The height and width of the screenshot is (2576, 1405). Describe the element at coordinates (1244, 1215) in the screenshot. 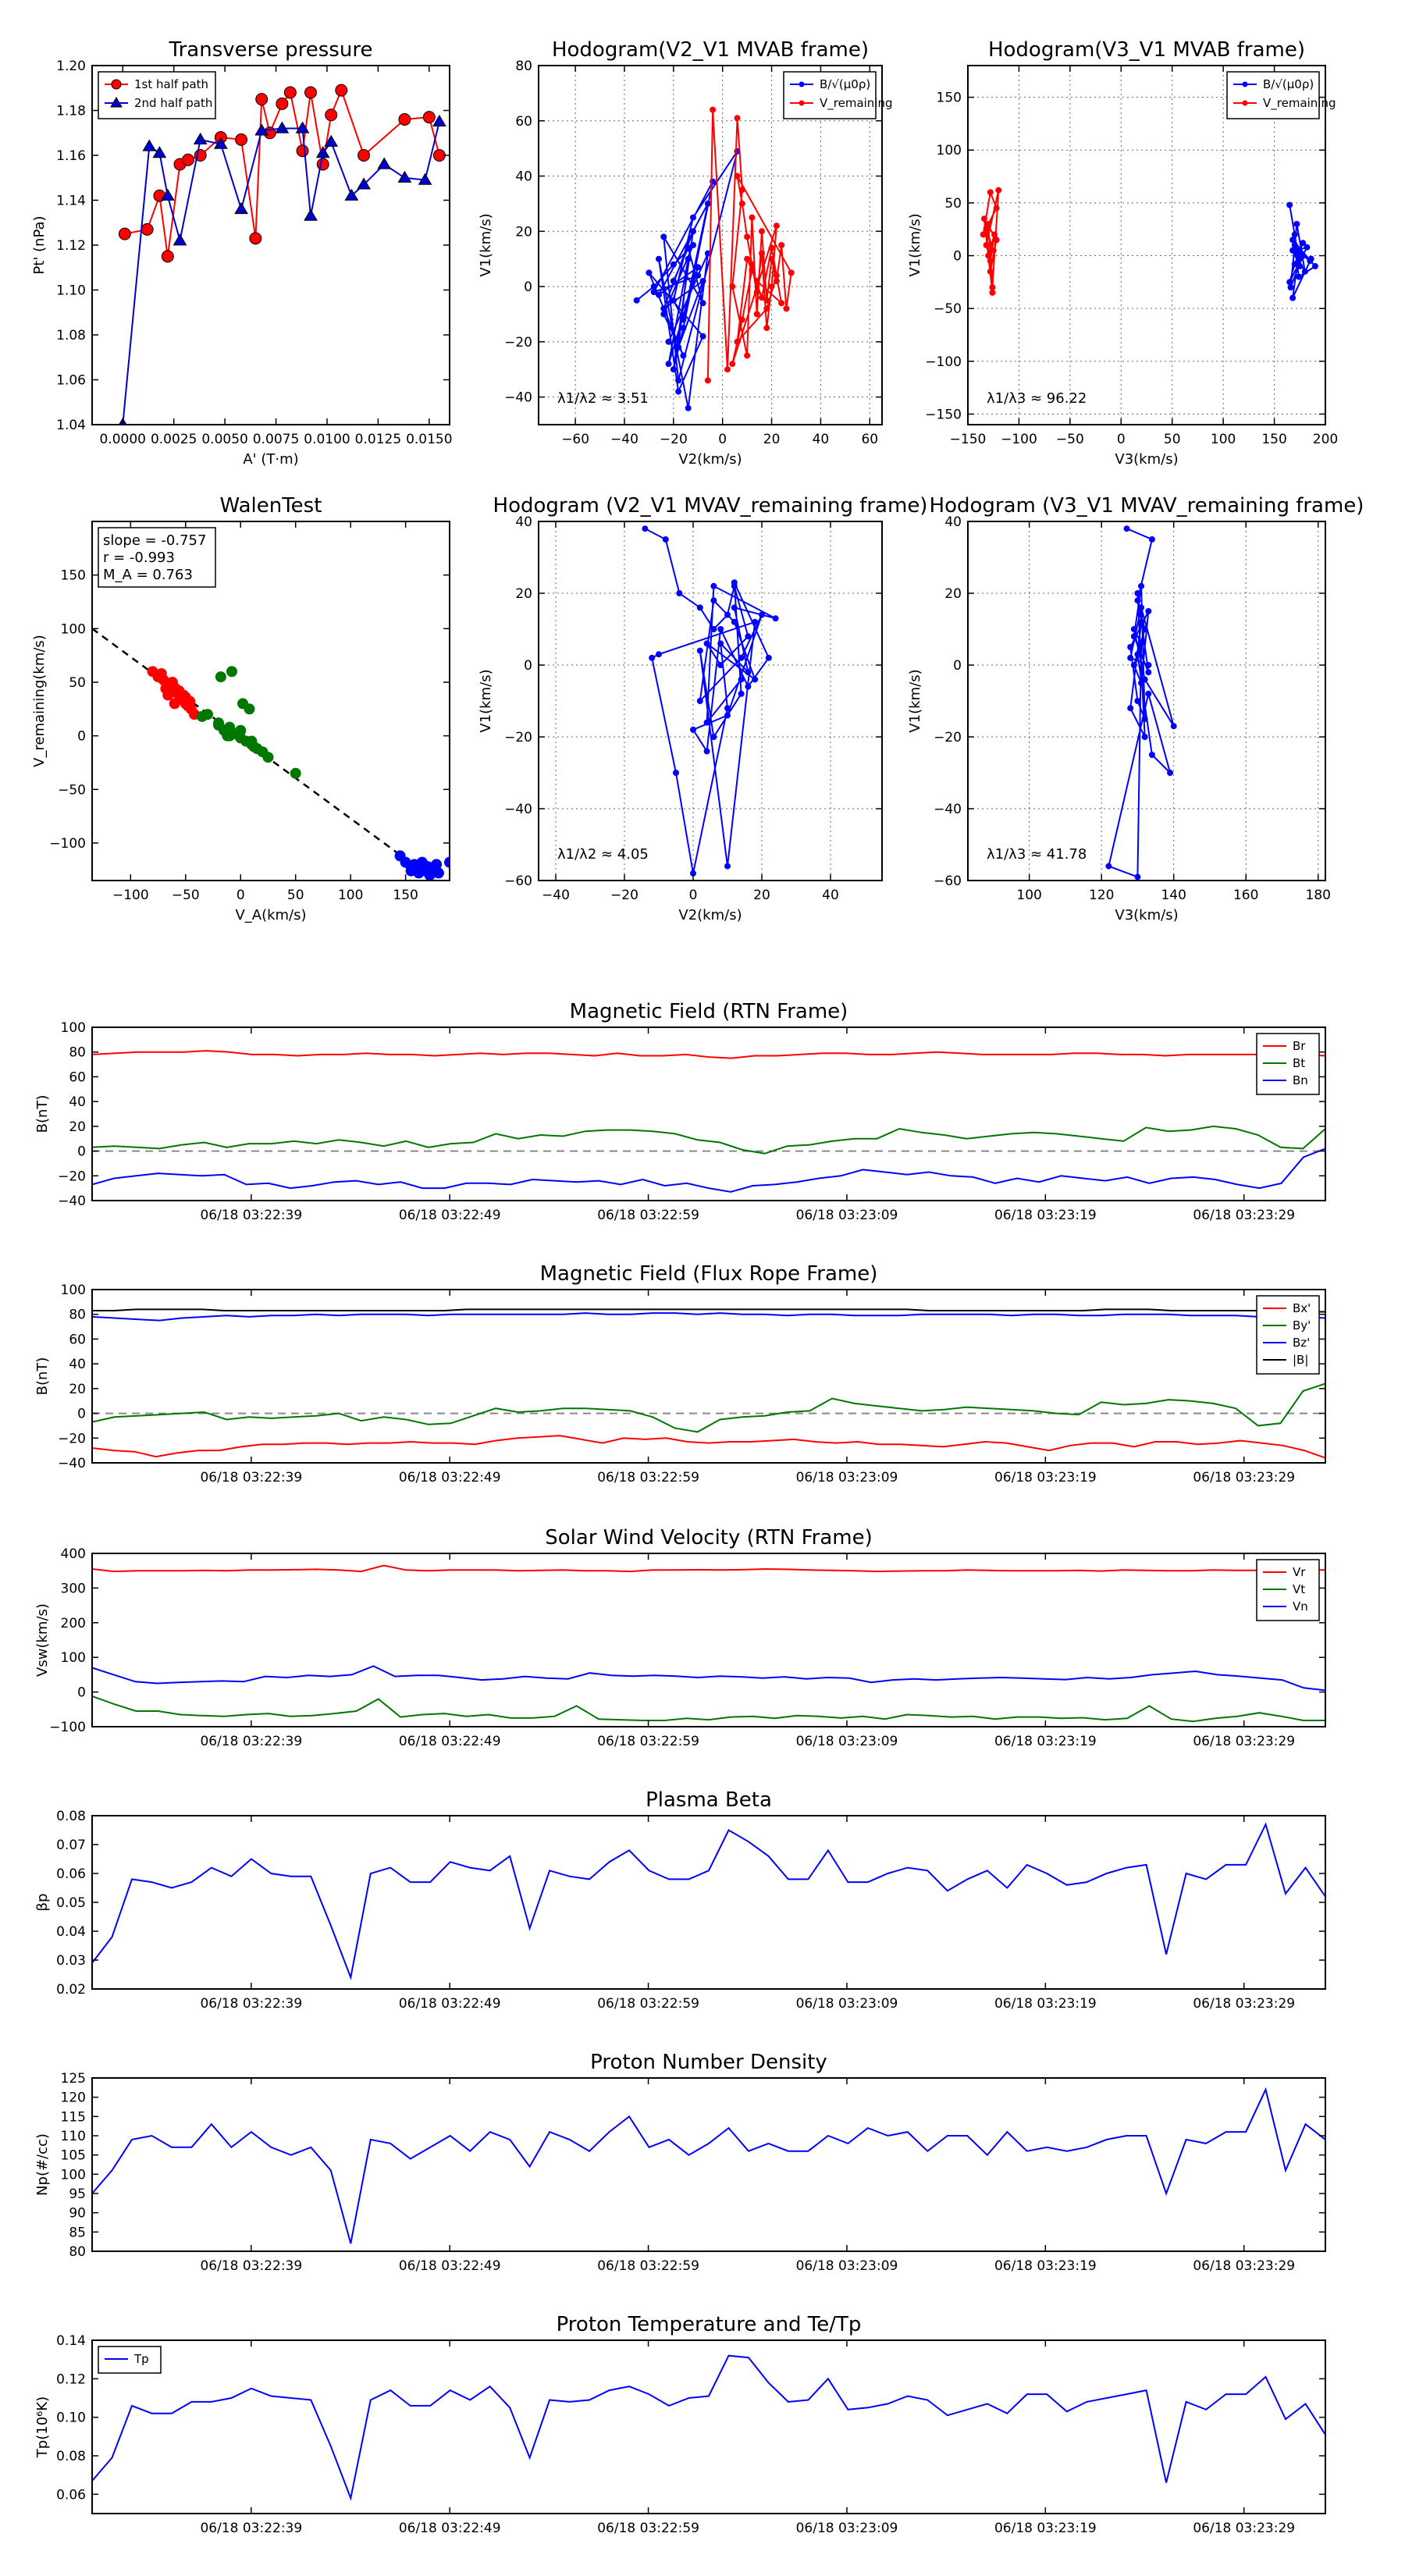

I see `x-tick-label: 06/18 03:23:29` at that location.